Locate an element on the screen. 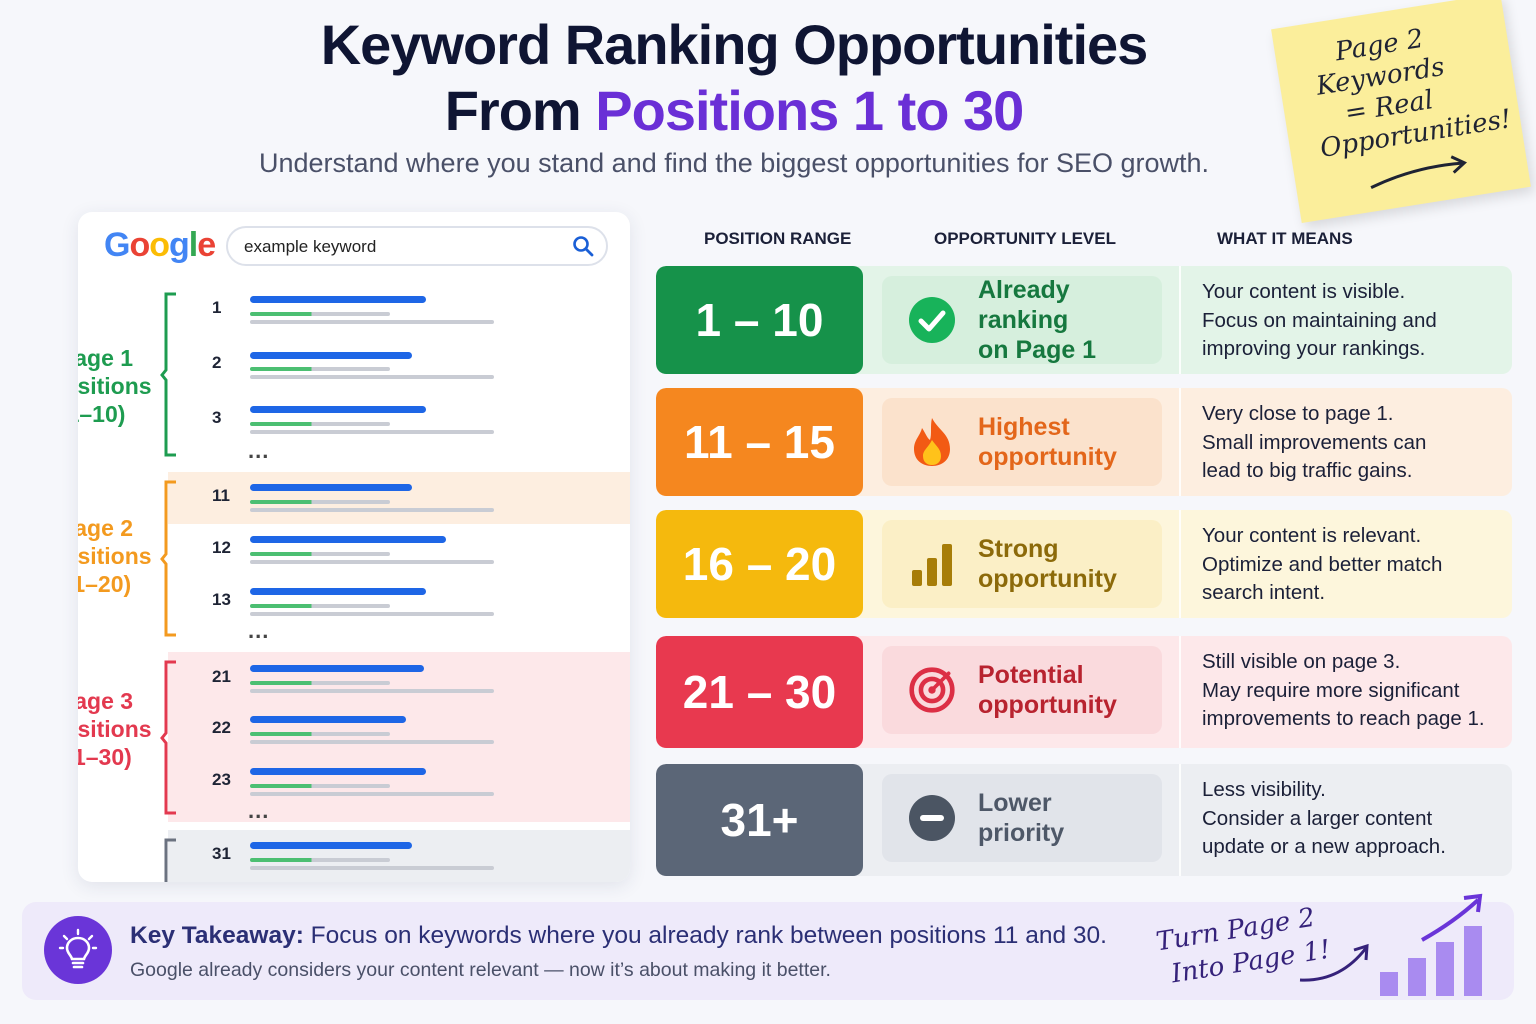 Image resolution: width=1536 pixels, height=1024 pixels. opportunity-label-line: priority is located at coordinates (1021, 833).